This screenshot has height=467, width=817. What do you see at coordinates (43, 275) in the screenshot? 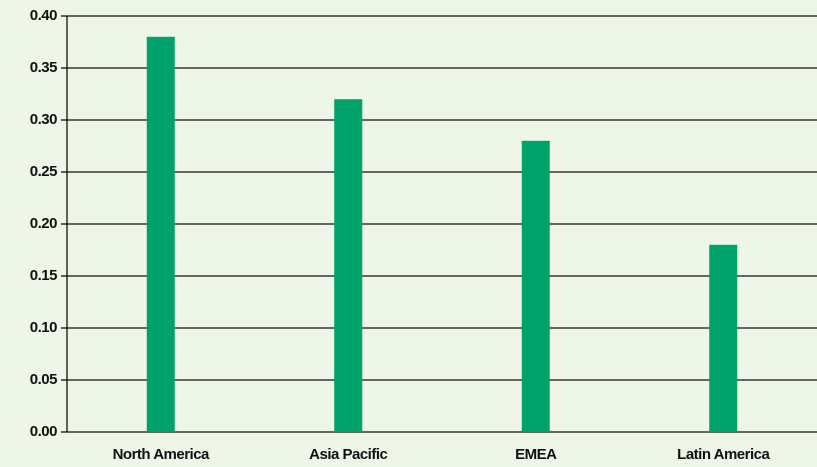
I see `y-tick-label: 0.15` at bounding box center [43, 275].